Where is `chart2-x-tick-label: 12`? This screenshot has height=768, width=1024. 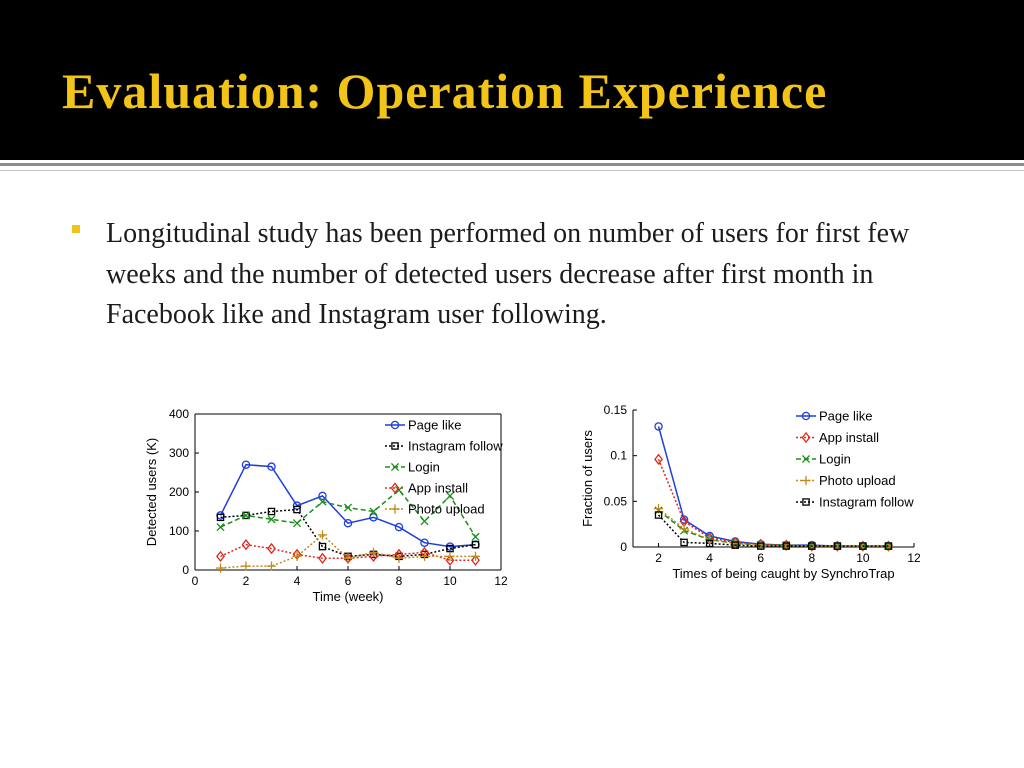 chart2-x-tick-label: 12 is located at coordinates (914, 558).